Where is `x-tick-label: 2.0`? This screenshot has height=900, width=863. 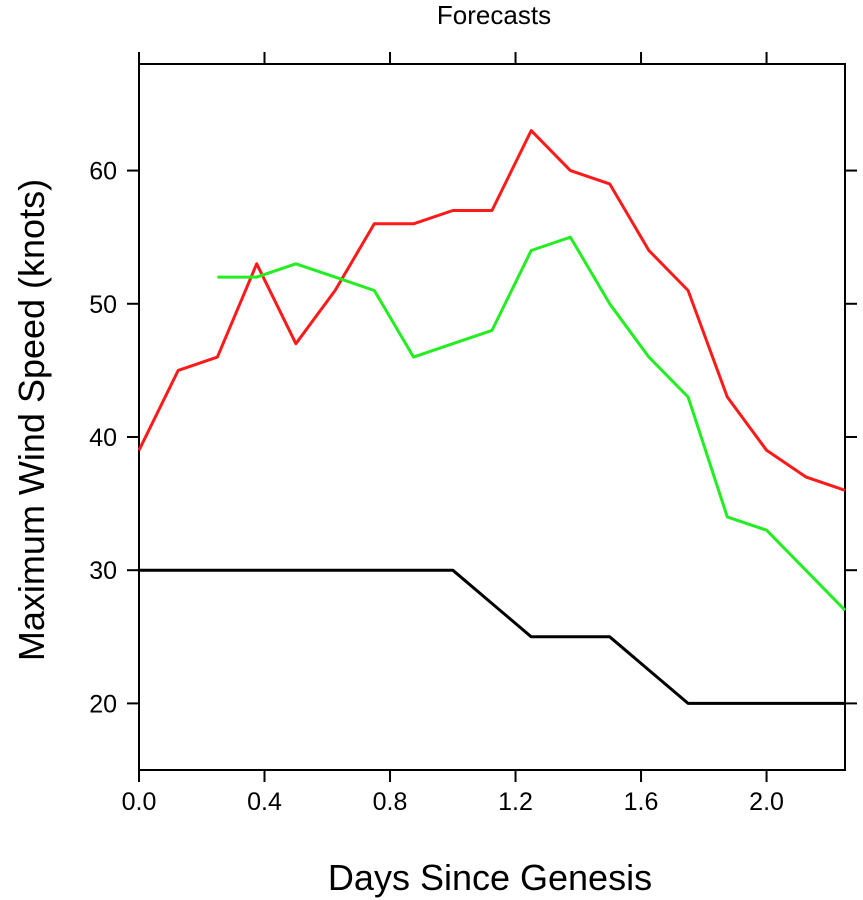
x-tick-label: 2.0 is located at coordinates (766, 802).